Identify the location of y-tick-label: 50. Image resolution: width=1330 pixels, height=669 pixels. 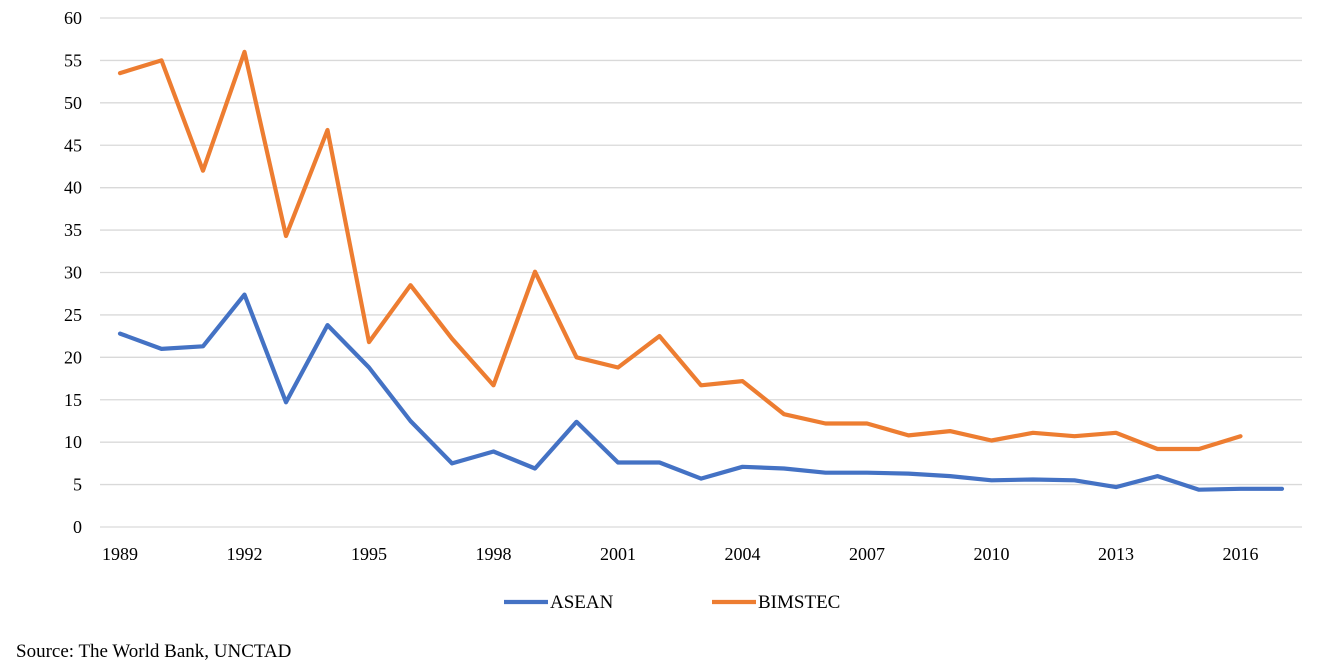
(73, 103).